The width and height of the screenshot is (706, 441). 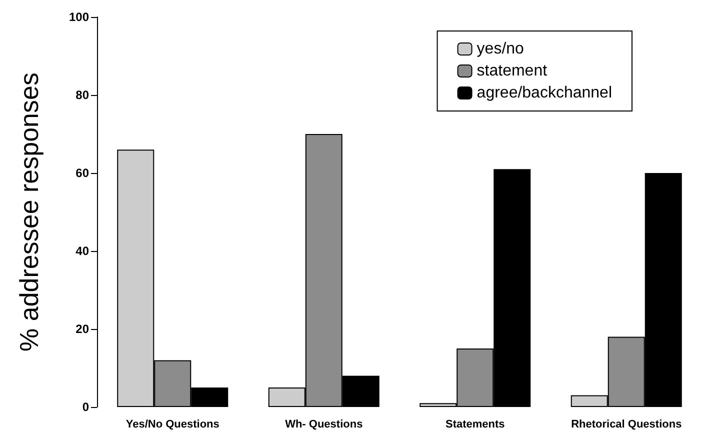 I want to click on y-tick-label: 40, so click(x=83, y=251).